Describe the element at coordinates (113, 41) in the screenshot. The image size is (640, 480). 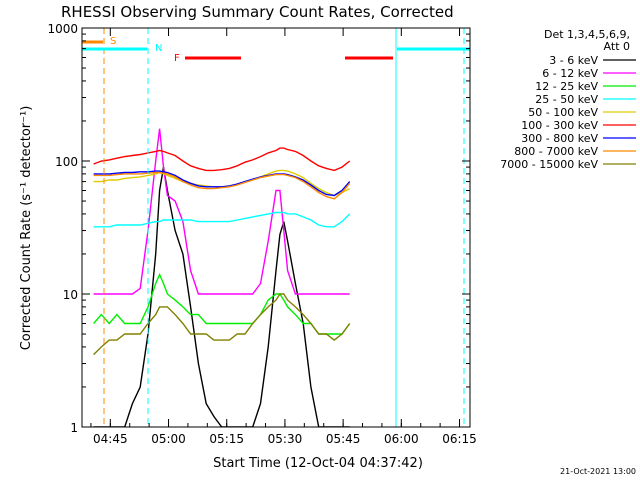
I see `status-label-s: S` at that location.